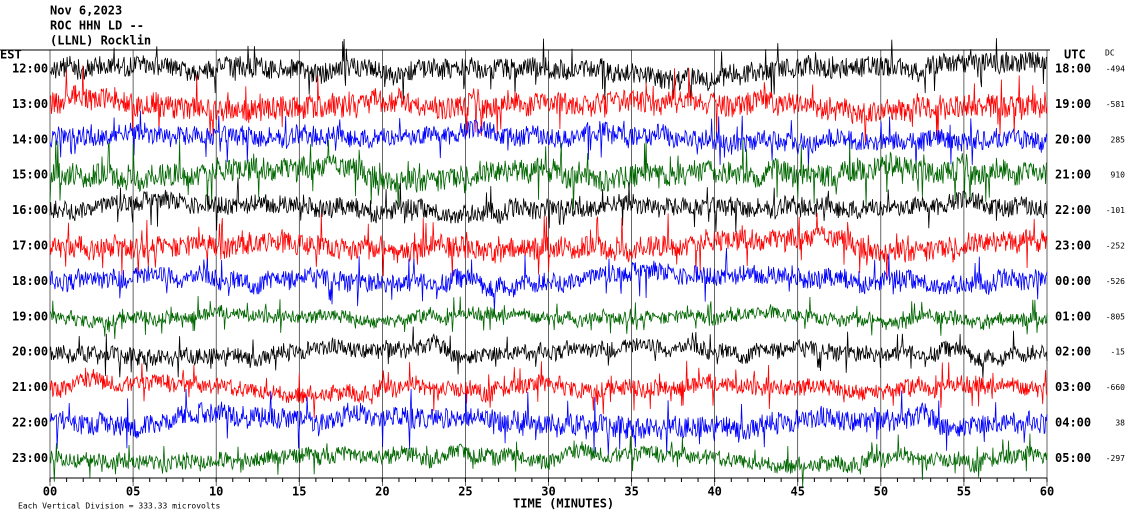  I want to click on dc-title: DC, so click(1110, 53).